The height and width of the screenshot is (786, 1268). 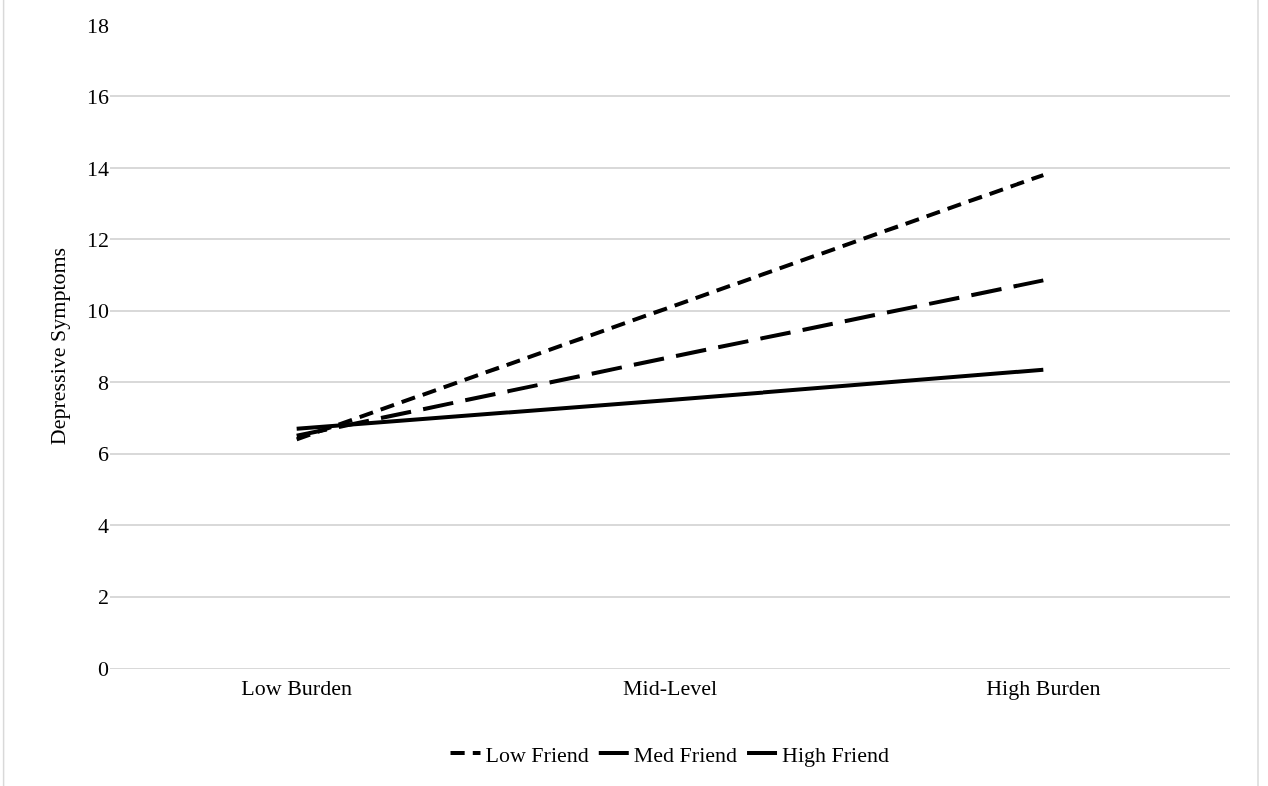 I want to click on y-tick-label: 10, so click(x=98, y=311).